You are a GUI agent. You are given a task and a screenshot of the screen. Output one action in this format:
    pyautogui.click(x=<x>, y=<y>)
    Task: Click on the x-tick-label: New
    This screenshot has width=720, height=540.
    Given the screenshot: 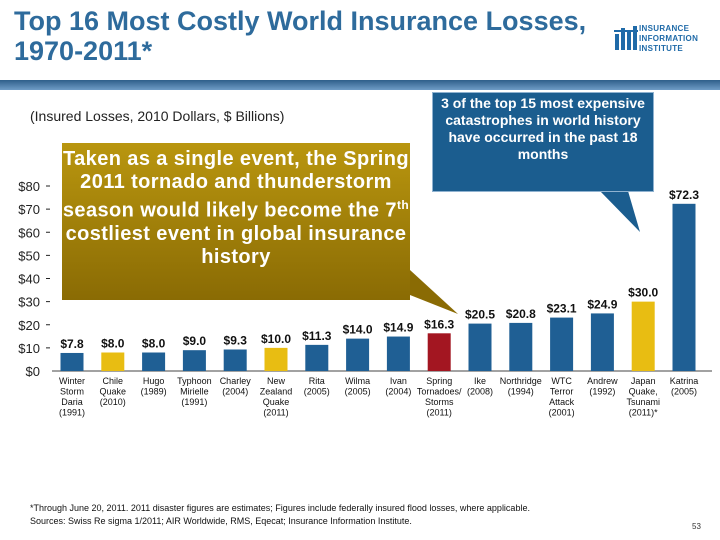 What is the action you would take?
    pyautogui.click(x=276, y=381)
    